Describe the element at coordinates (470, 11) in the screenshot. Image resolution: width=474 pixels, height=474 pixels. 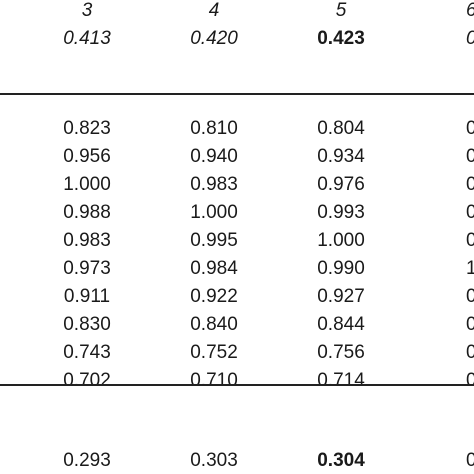
I see `column-header-6: 6` at that location.